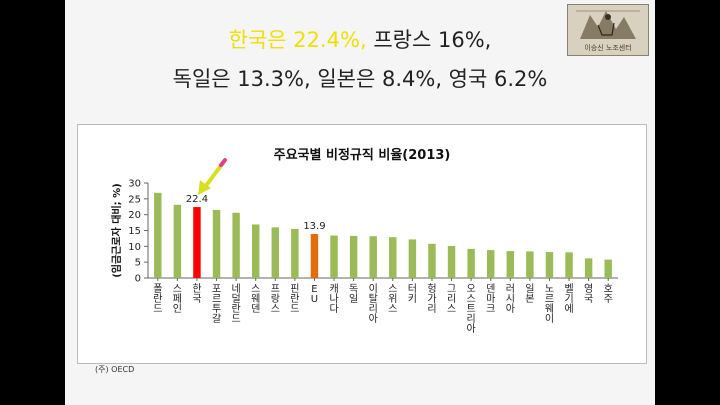  I want to click on data-label: 22.4, so click(197, 199).